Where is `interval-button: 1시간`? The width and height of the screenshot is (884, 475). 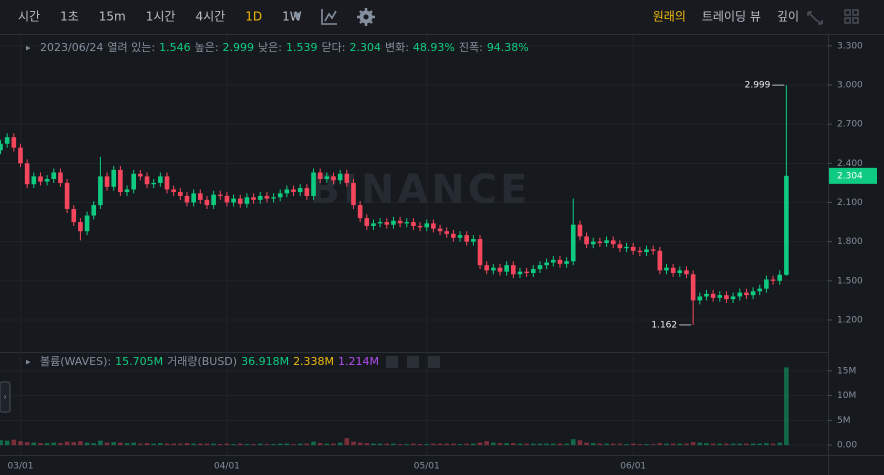
interval-button: 1시간 is located at coordinates (161, 17).